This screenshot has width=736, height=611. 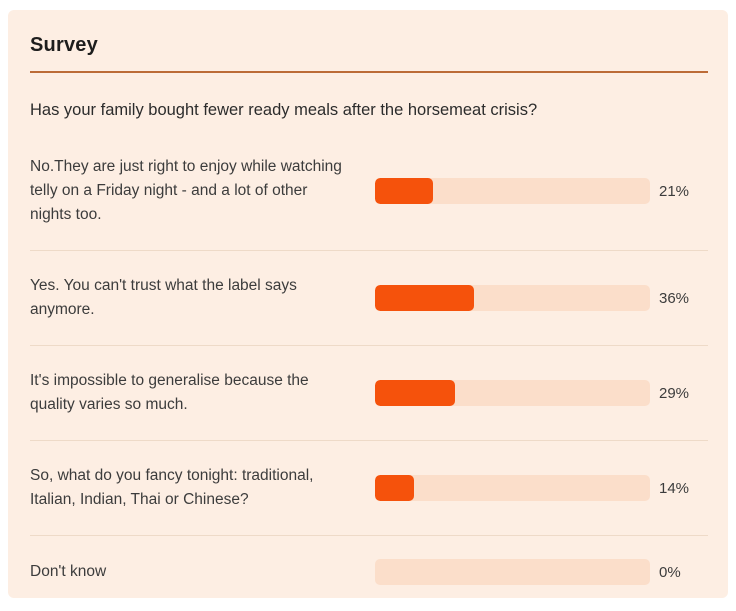 I want to click on option-label: Don't know, so click(x=68, y=572).